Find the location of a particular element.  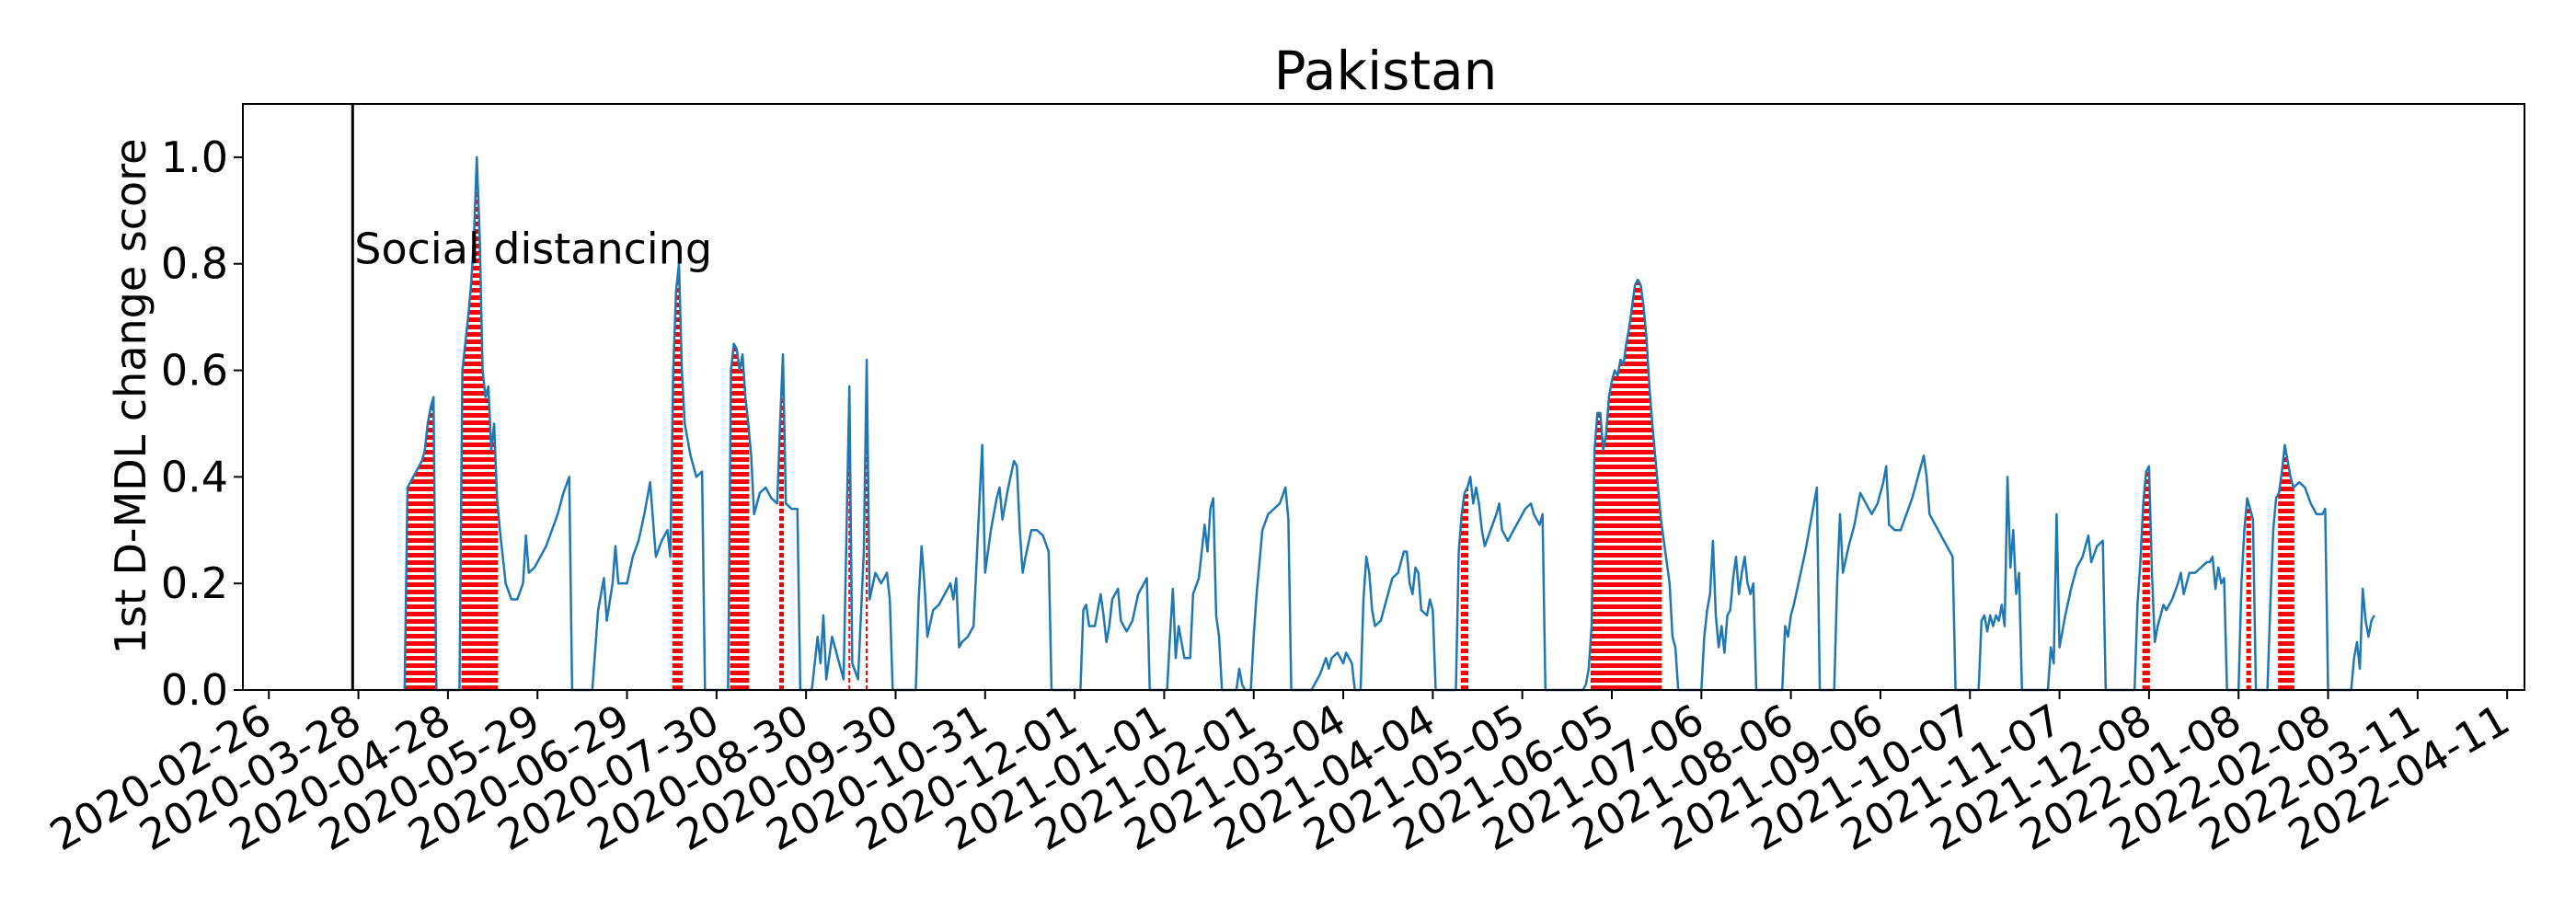

y-tick-label: 0.6 is located at coordinates (194, 371).